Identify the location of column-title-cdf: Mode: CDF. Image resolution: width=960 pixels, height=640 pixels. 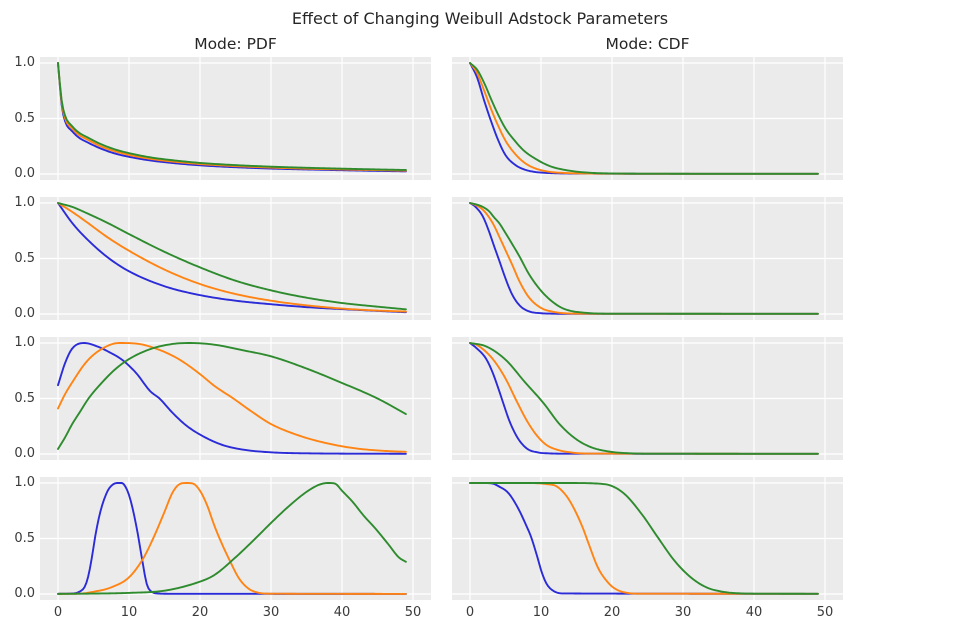
(647, 44).